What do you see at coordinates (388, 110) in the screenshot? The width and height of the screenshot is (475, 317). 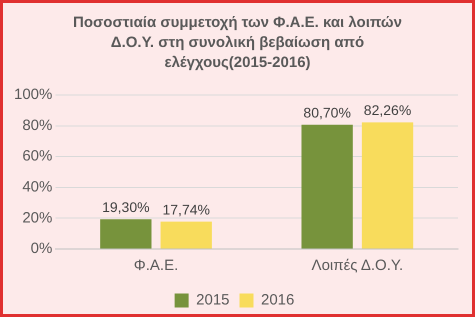 I see `data-label: 82,26%` at bounding box center [388, 110].